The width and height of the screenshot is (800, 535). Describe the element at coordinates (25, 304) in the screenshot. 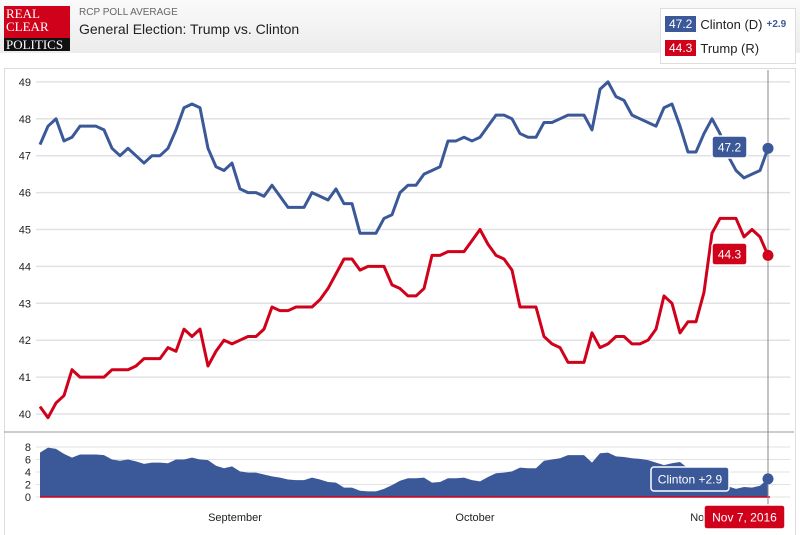

I see `y-tick-label: 43` at that location.